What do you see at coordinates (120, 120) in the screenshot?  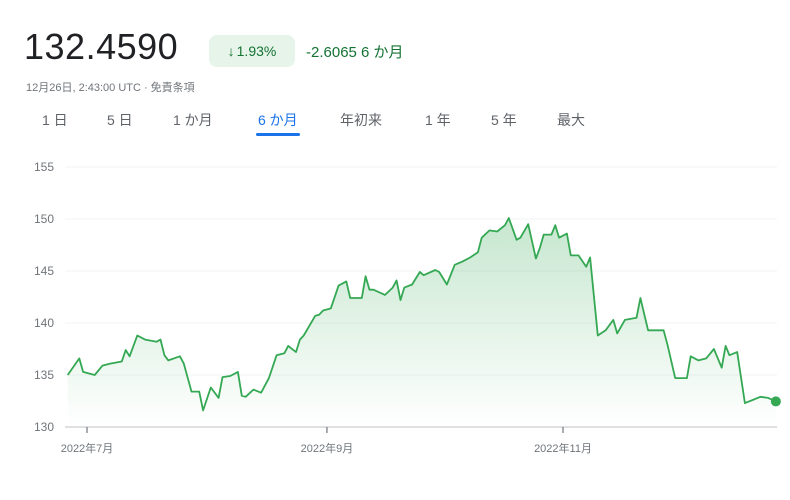 I see `tab-5-days: 5 日` at bounding box center [120, 120].